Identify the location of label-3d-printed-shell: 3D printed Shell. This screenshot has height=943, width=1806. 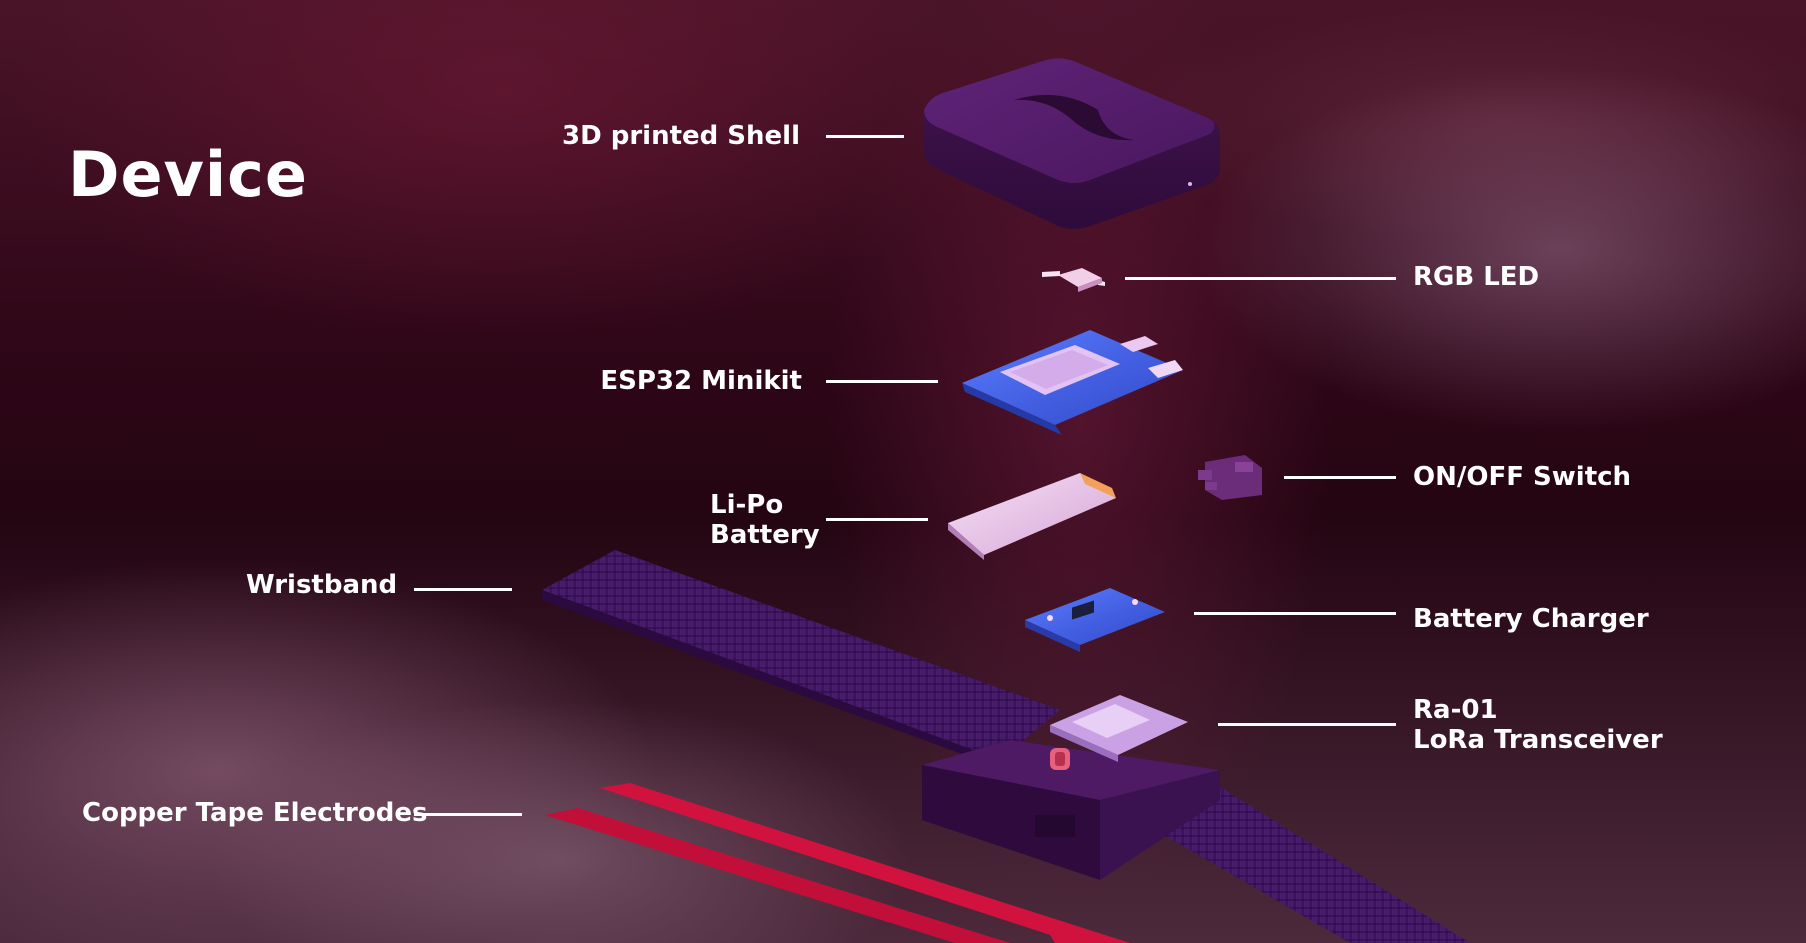
(680, 136).